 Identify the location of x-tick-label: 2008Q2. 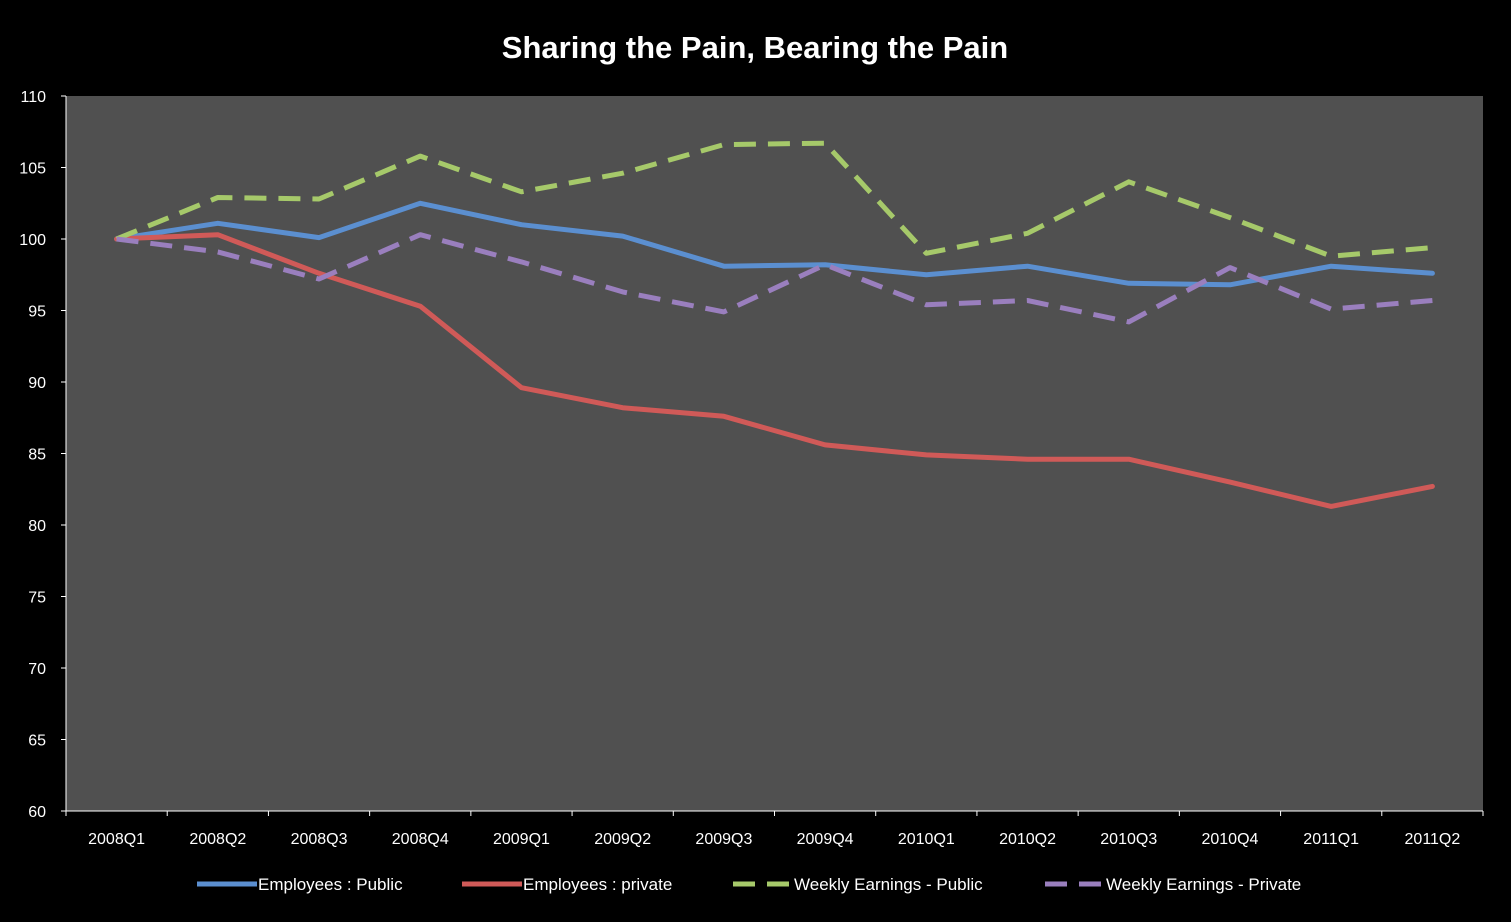
(217, 839).